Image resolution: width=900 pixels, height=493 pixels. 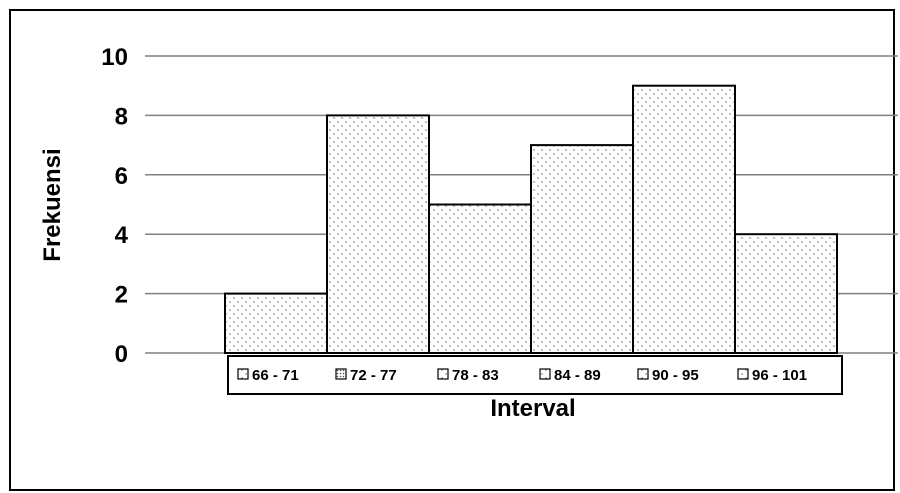 What do you see at coordinates (675, 375) in the screenshot?
I see `legend-entry: 90 - 95` at bounding box center [675, 375].